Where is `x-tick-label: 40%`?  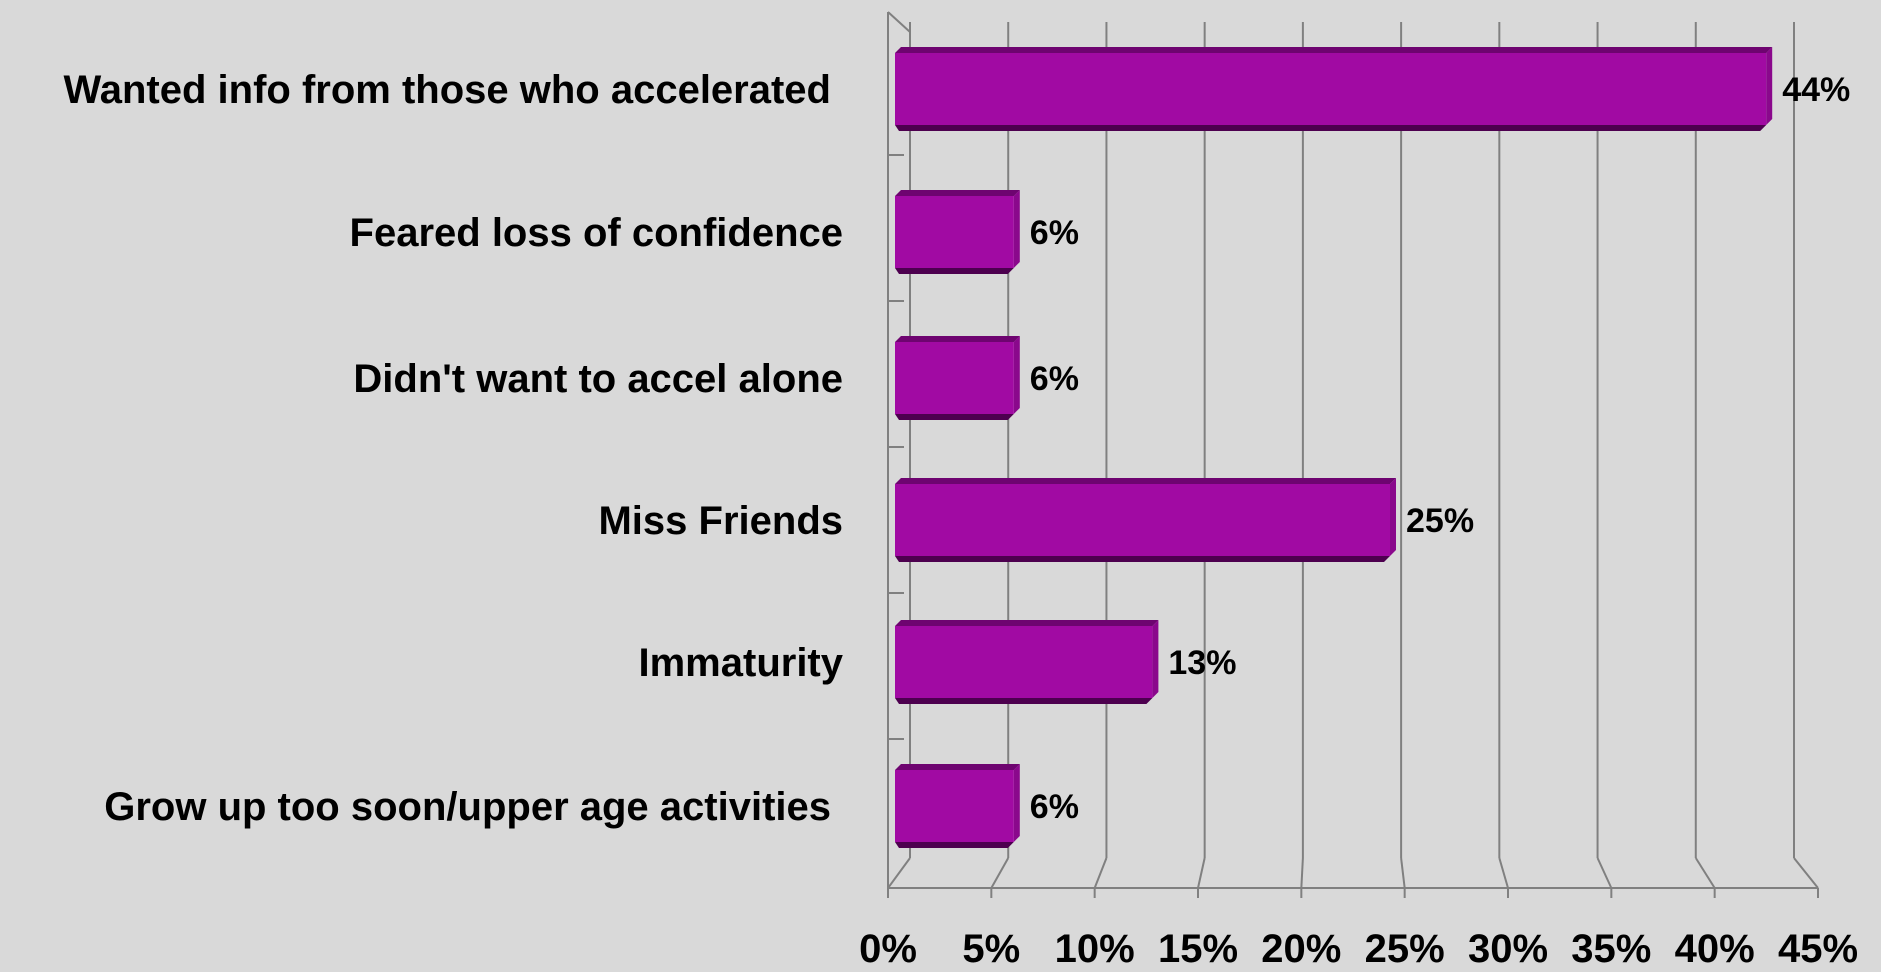
x-tick-label: 40% is located at coordinates (1715, 947).